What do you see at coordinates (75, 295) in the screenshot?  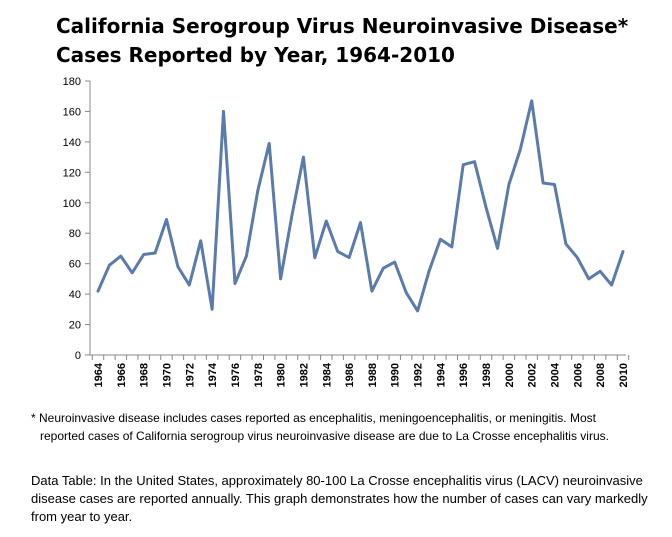 I see `y-tick-label: 40` at bounding box center [75, 295].